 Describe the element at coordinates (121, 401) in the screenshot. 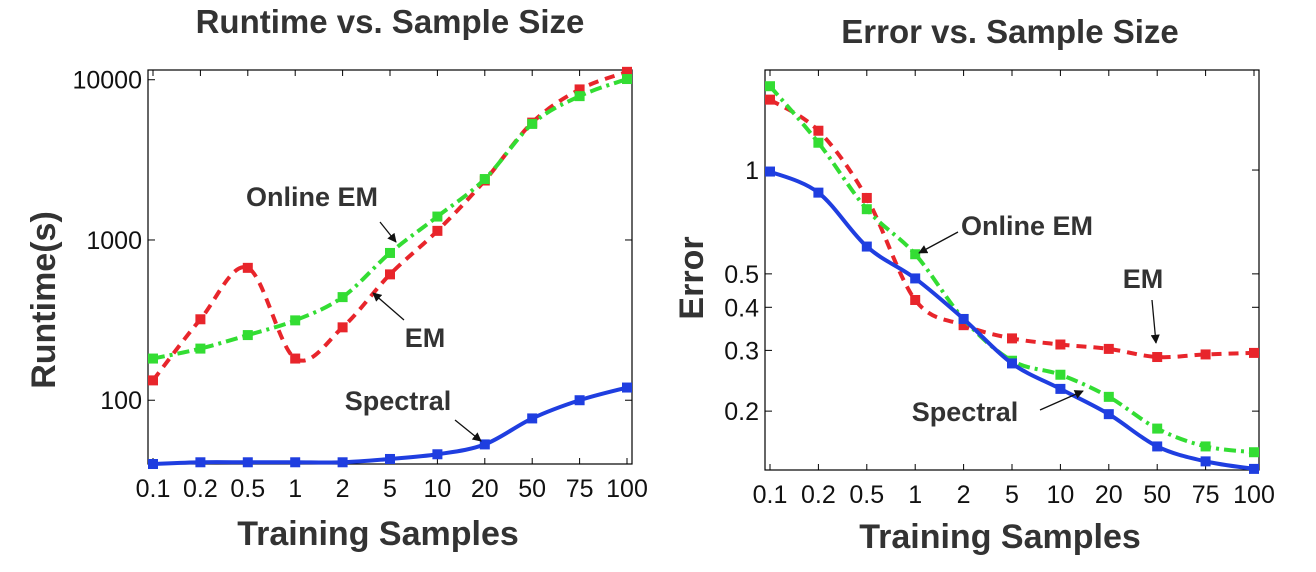

I see `y-tick-label: 100` at that location.